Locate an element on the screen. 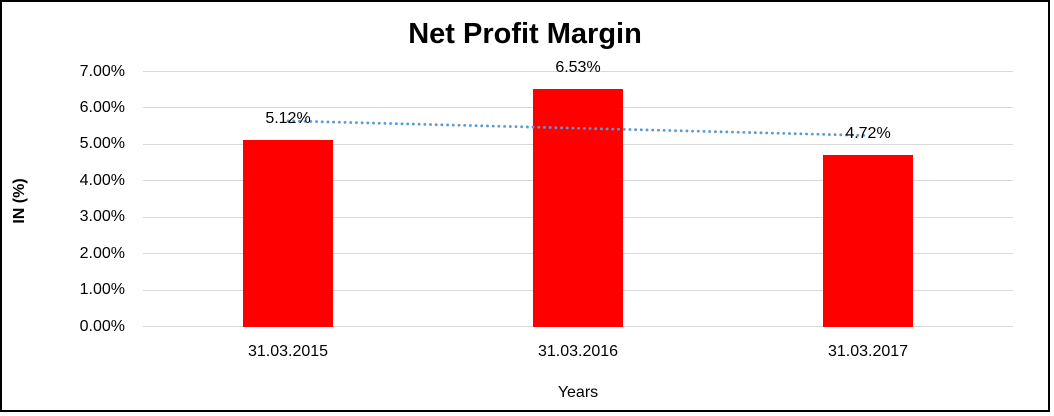 This screenshot has width=1054, height=416. y-tick-label: 0.00% is located at coordinates (102, 326).